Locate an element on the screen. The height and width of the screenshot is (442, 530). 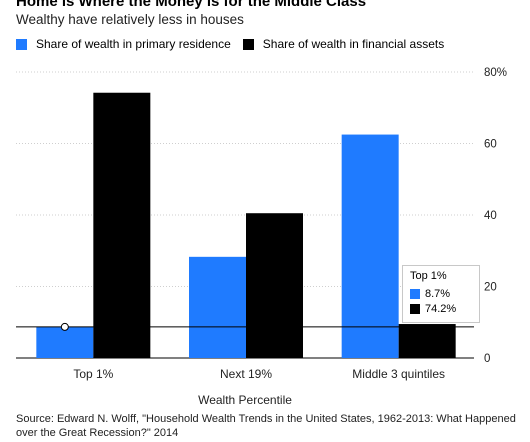
legend-item-residence: Share of wealth in primary residence is located at coordinates (123, 44).